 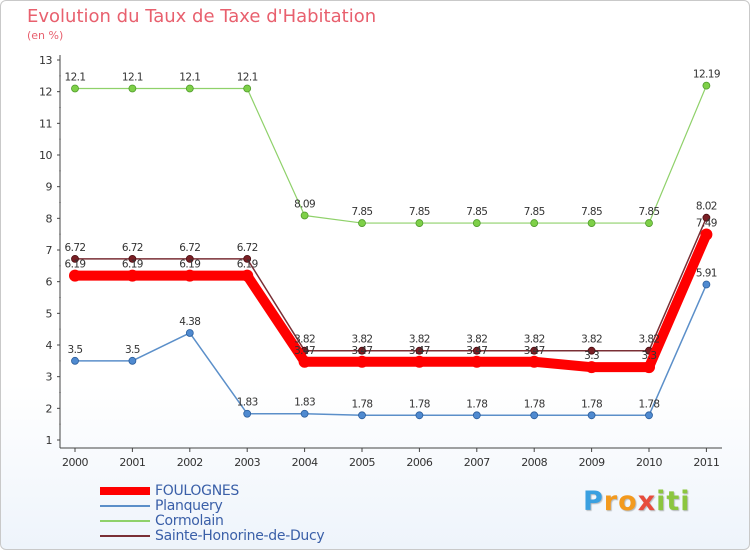 I want to click on y-tick-label: 1, so click(x=49, y=440).